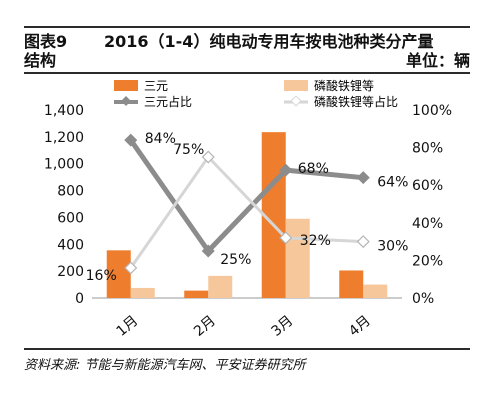 The height and width of the screenshot is (415, 500). Describe the element at coordinates (168, 101) in the screenshot. I see `legend-label-ternary-share: 三元占比` at that location.